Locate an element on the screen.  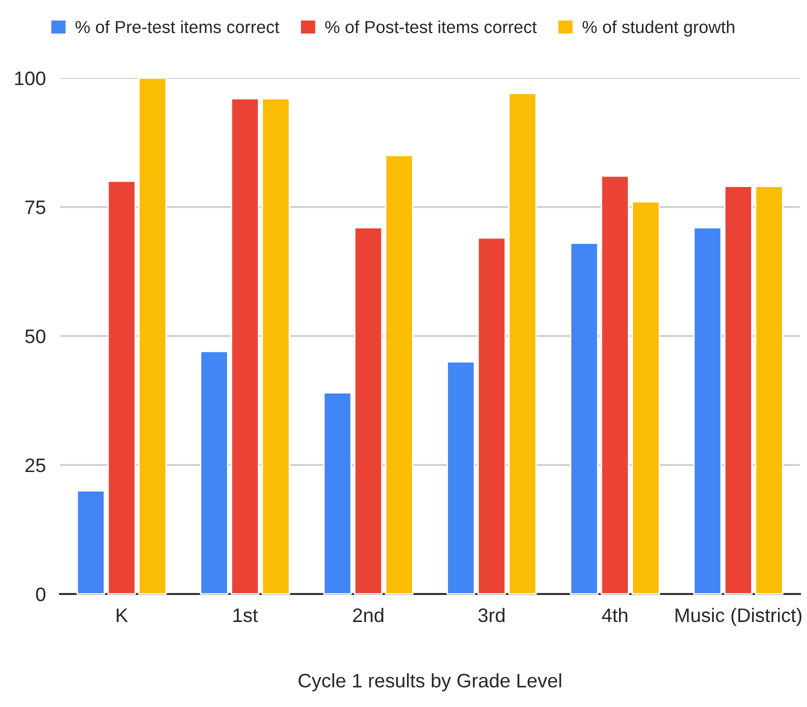
legend-label: % of Pre-test items correct is located at coordinates (178, 27).